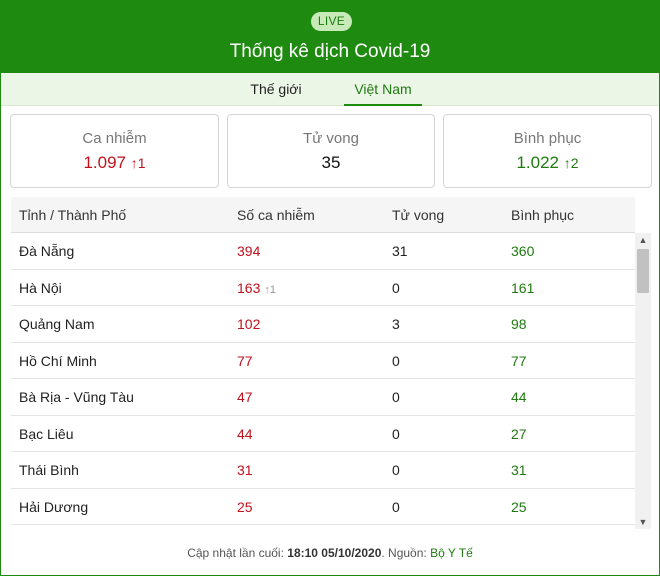 This screenshot has height=576, width=660. Describe the element at coordinates (519, 506) in the screenshot. I see `province-recovered: 25` at that location.